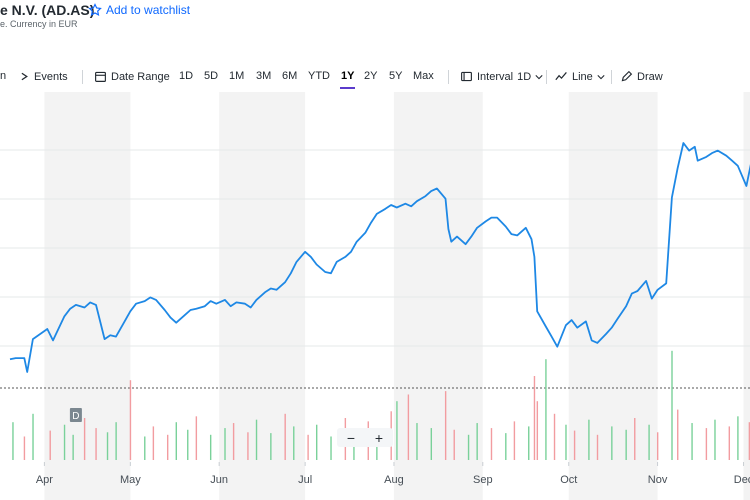 Image resolution: width=750 pixels, height=500 pixels. What do you see at coordinates (130, 480) in the screenshot?
I see `x-tick-label: May` at bounding box center [130, 480].